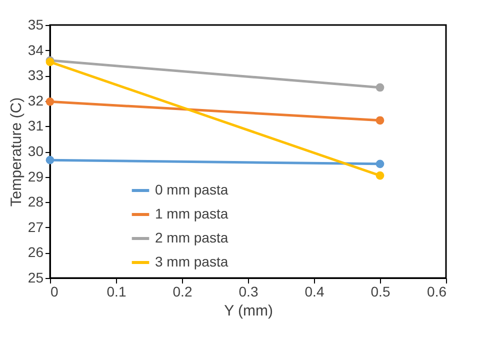 Image resolution: width=503 pixels, height=350 pixels. I want to click on y-tick-label: 34, so click(36, 50).